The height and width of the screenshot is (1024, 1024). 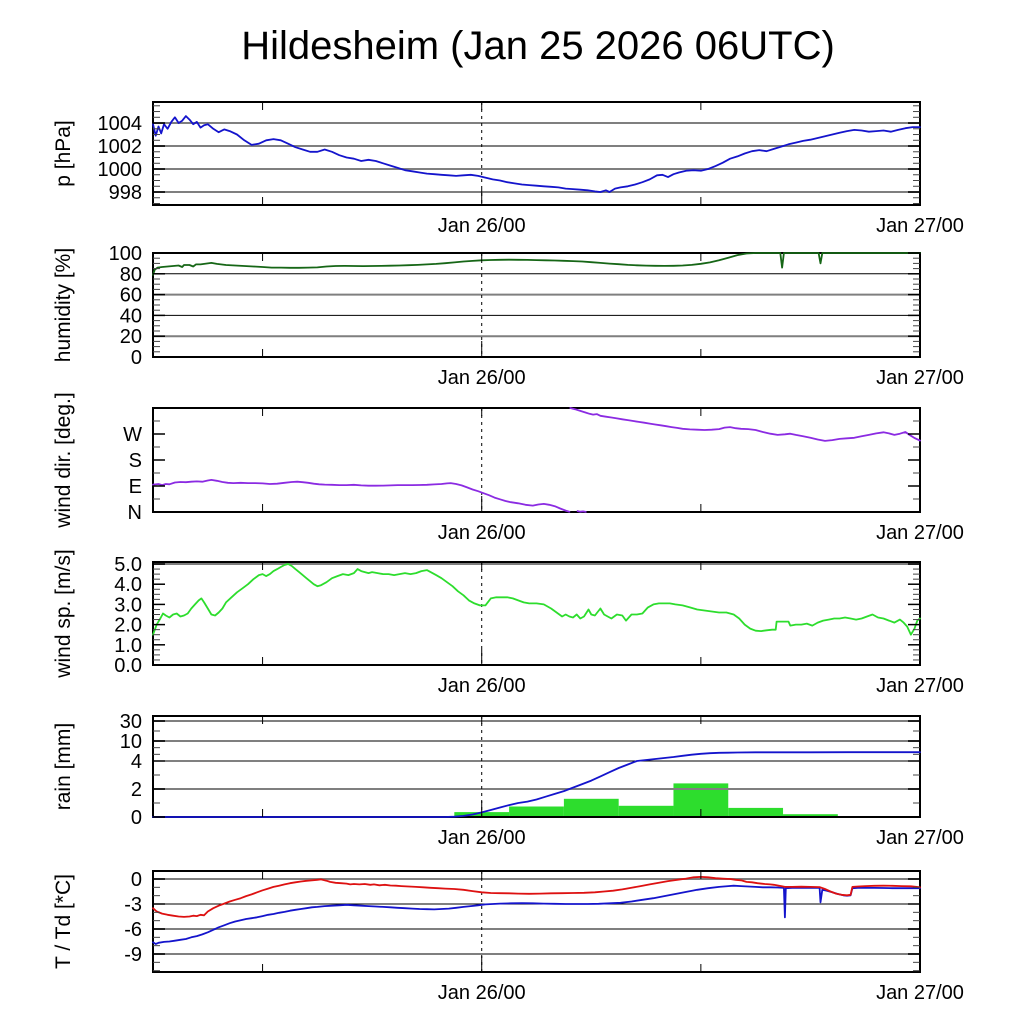 I want to click on wind-dir-north-blip-line, so click(x=581, y=511).